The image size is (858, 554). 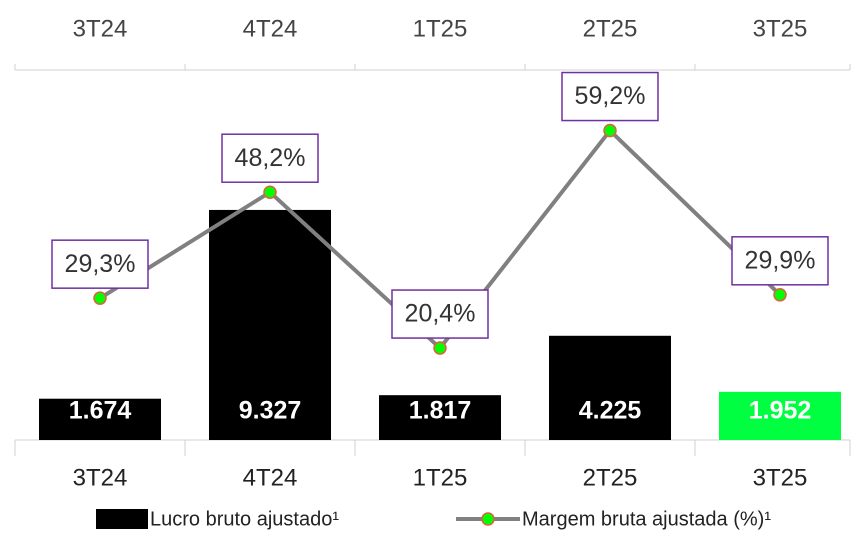 What do you see at coordinates (440, 411) in the screenshot?
I see `bar-value-label: 1.817` at bounding box center [440, 411].